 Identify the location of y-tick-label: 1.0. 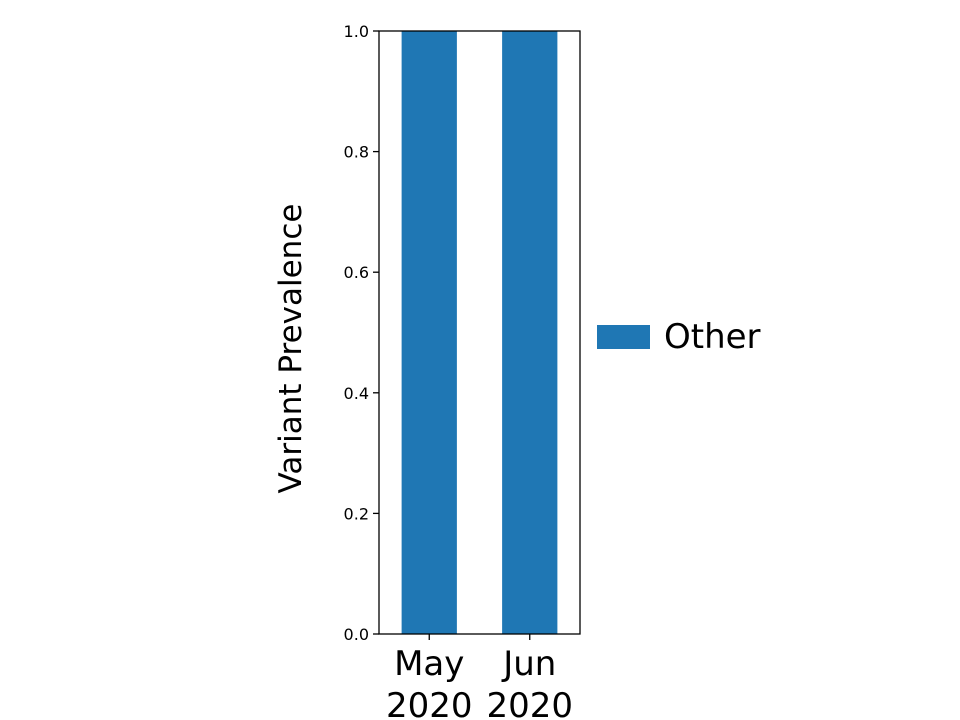
(356, 31).